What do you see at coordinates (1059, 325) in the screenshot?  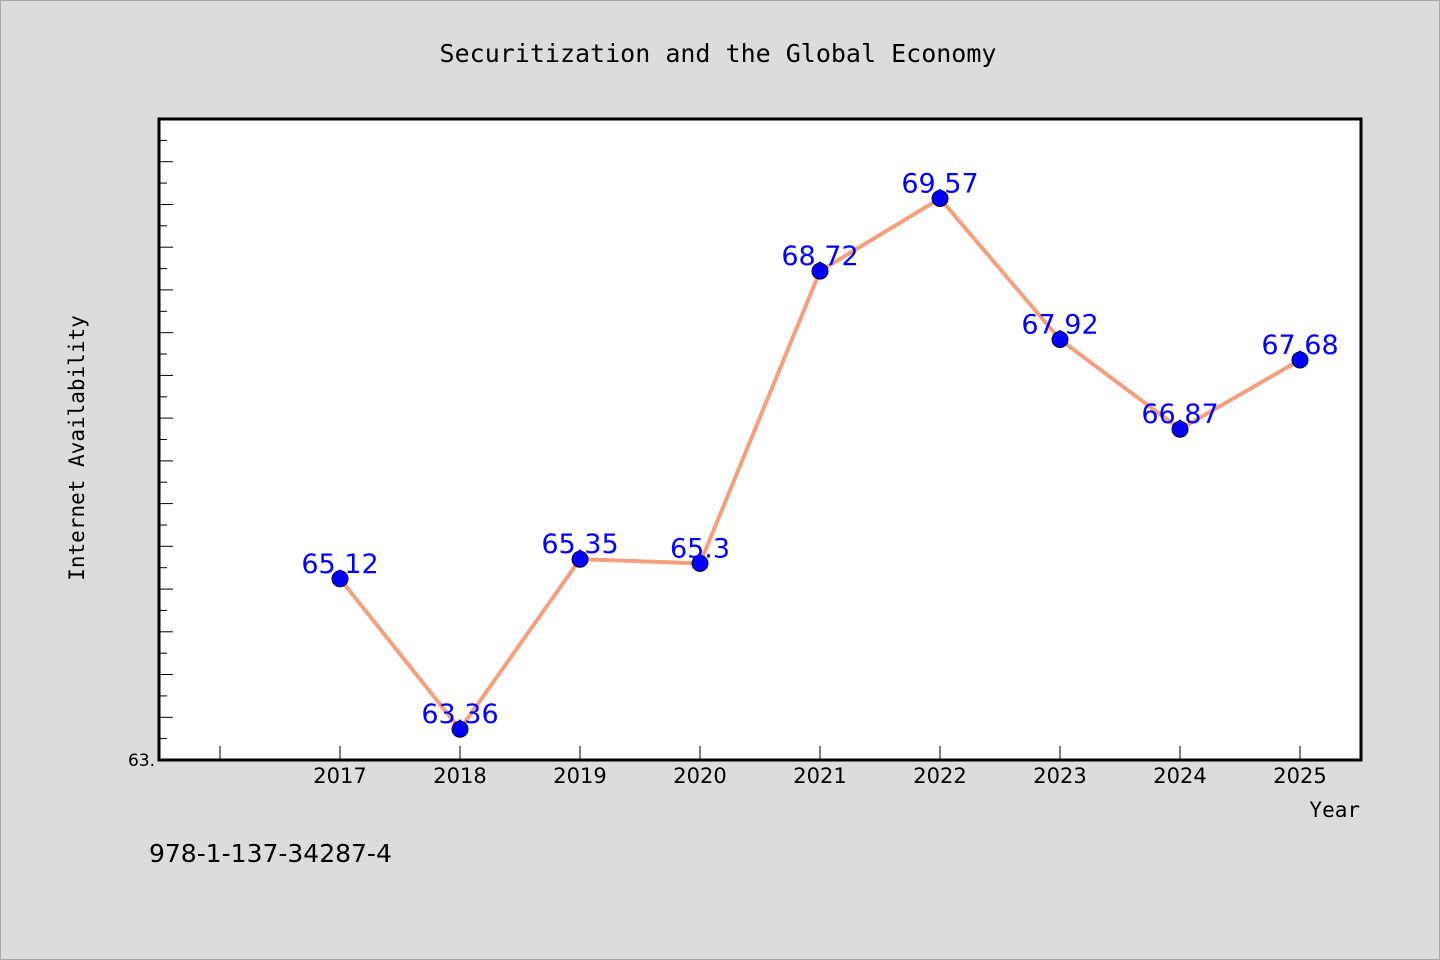 I see `data-label: 67.92` at bounding box center [1059, 325].